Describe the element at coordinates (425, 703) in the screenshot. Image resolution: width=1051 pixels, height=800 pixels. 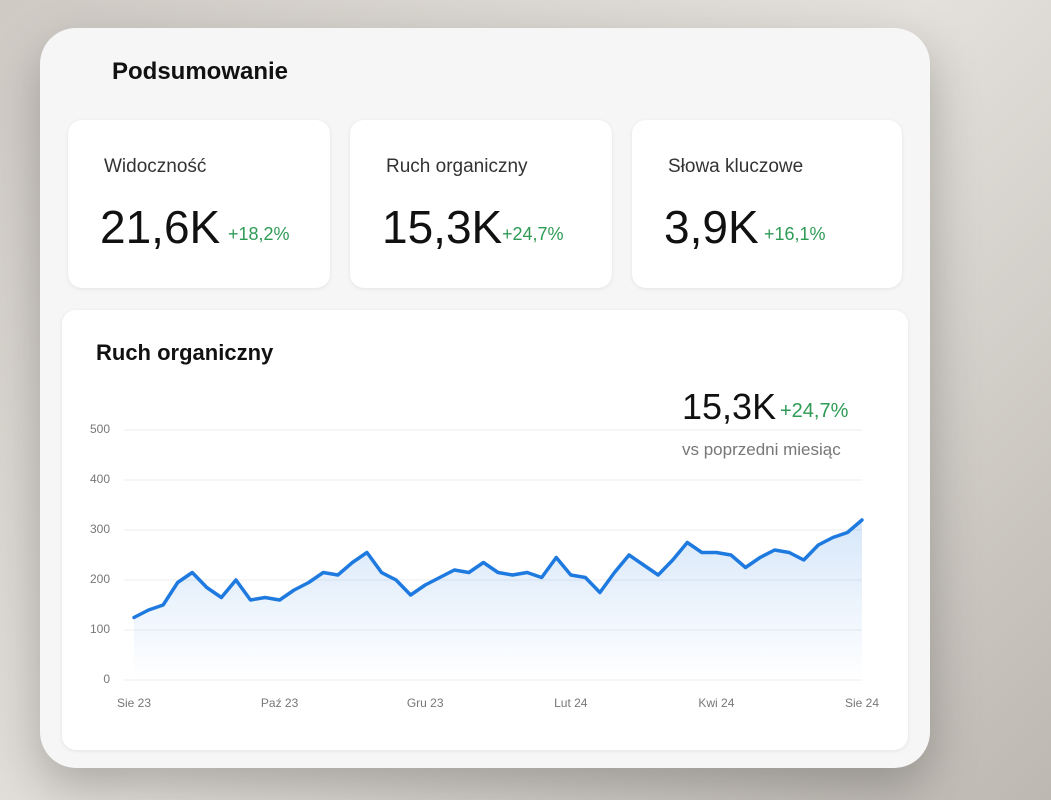
I see `x-tick-label: Gru 23` at that location.